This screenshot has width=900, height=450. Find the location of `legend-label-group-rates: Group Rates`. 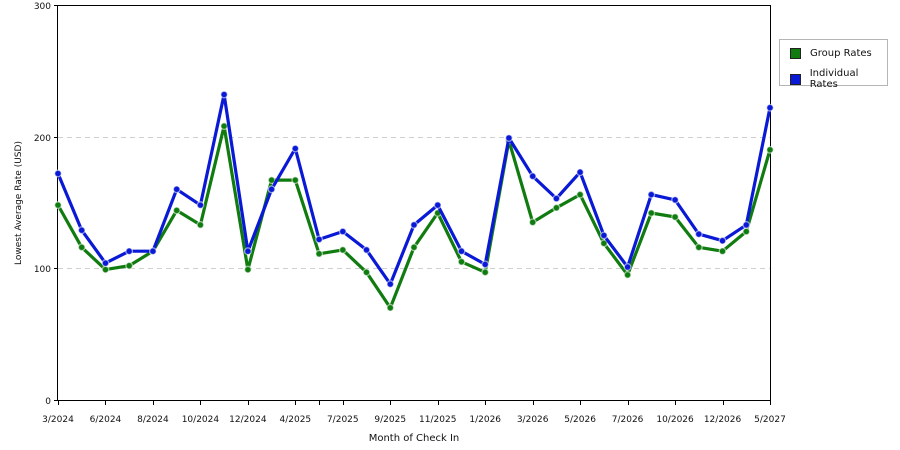

legend-label-group-rates: Group Rates is located at coordinates (841, 53).